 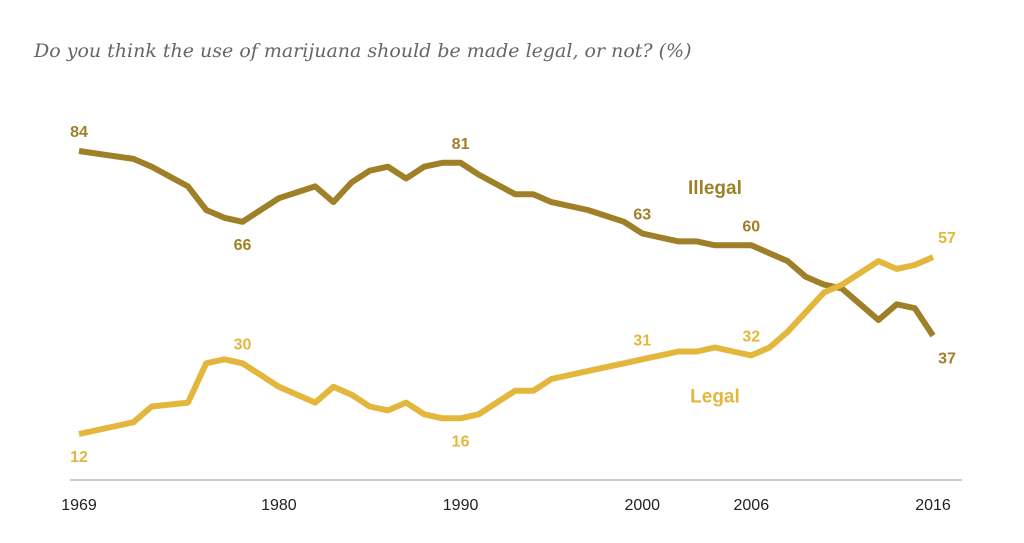 What do you see at coordinates (947, 238) in the screenshot?
I see `legal-data-label-2016: 57` at bounding box center [947, 238].